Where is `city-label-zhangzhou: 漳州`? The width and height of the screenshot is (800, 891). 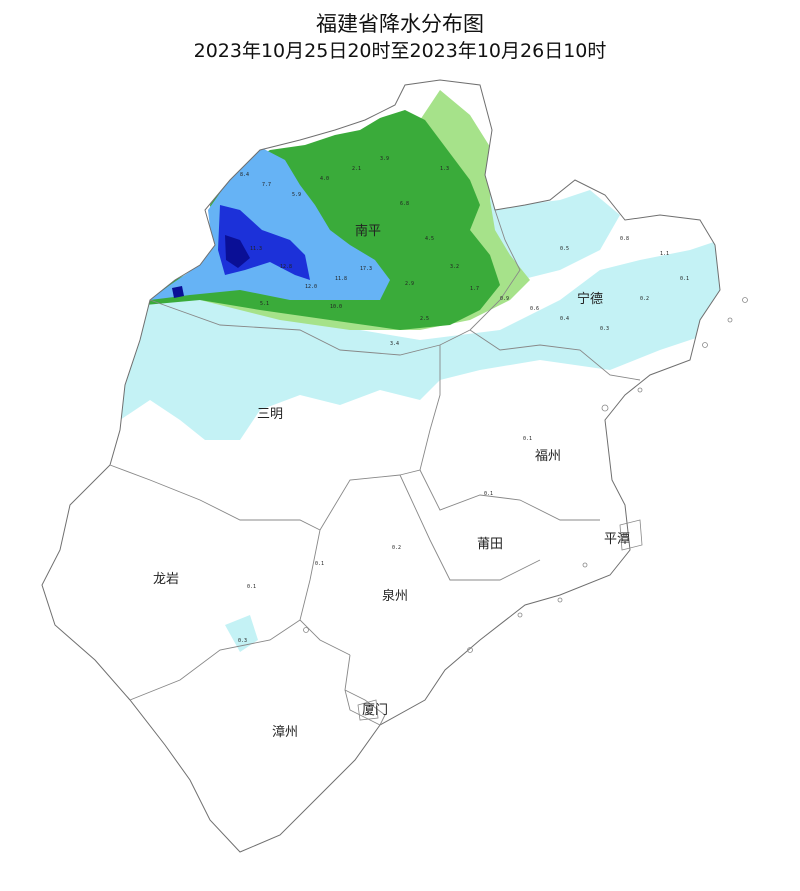 city-label-zhangzhou: 漳州 is located at coordinates (285, 732).